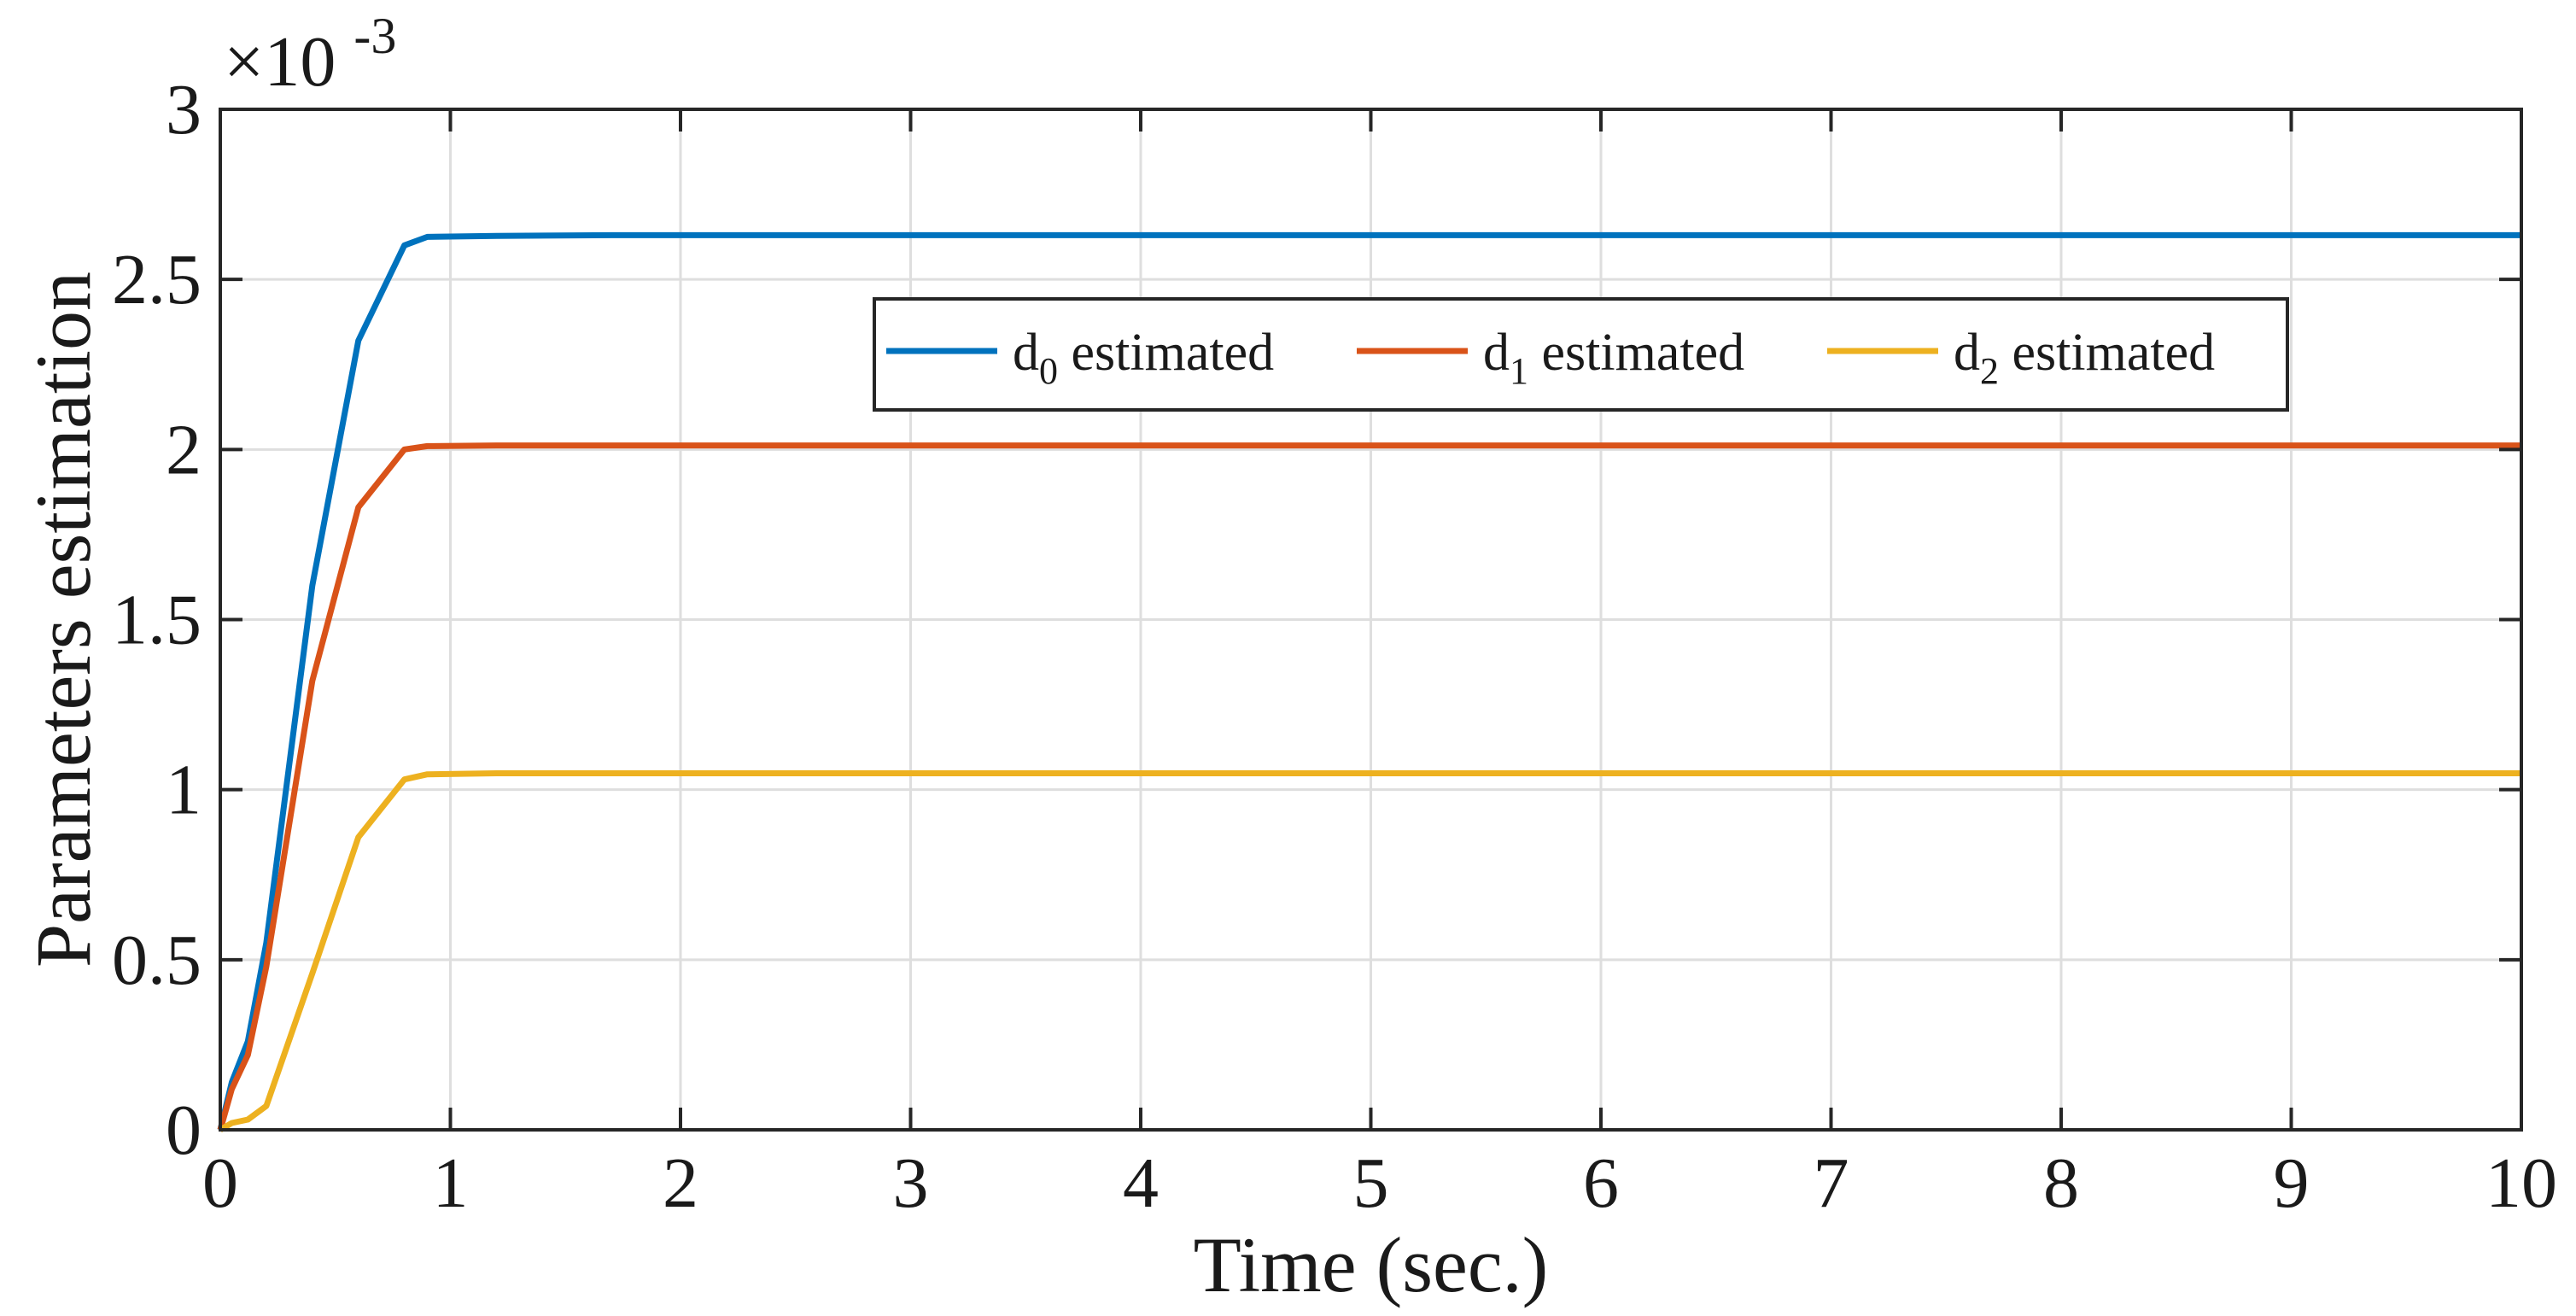 This screenshot has width=2576, height=1316. I want to click on x-tick-label: 1, so click(451, 1183).